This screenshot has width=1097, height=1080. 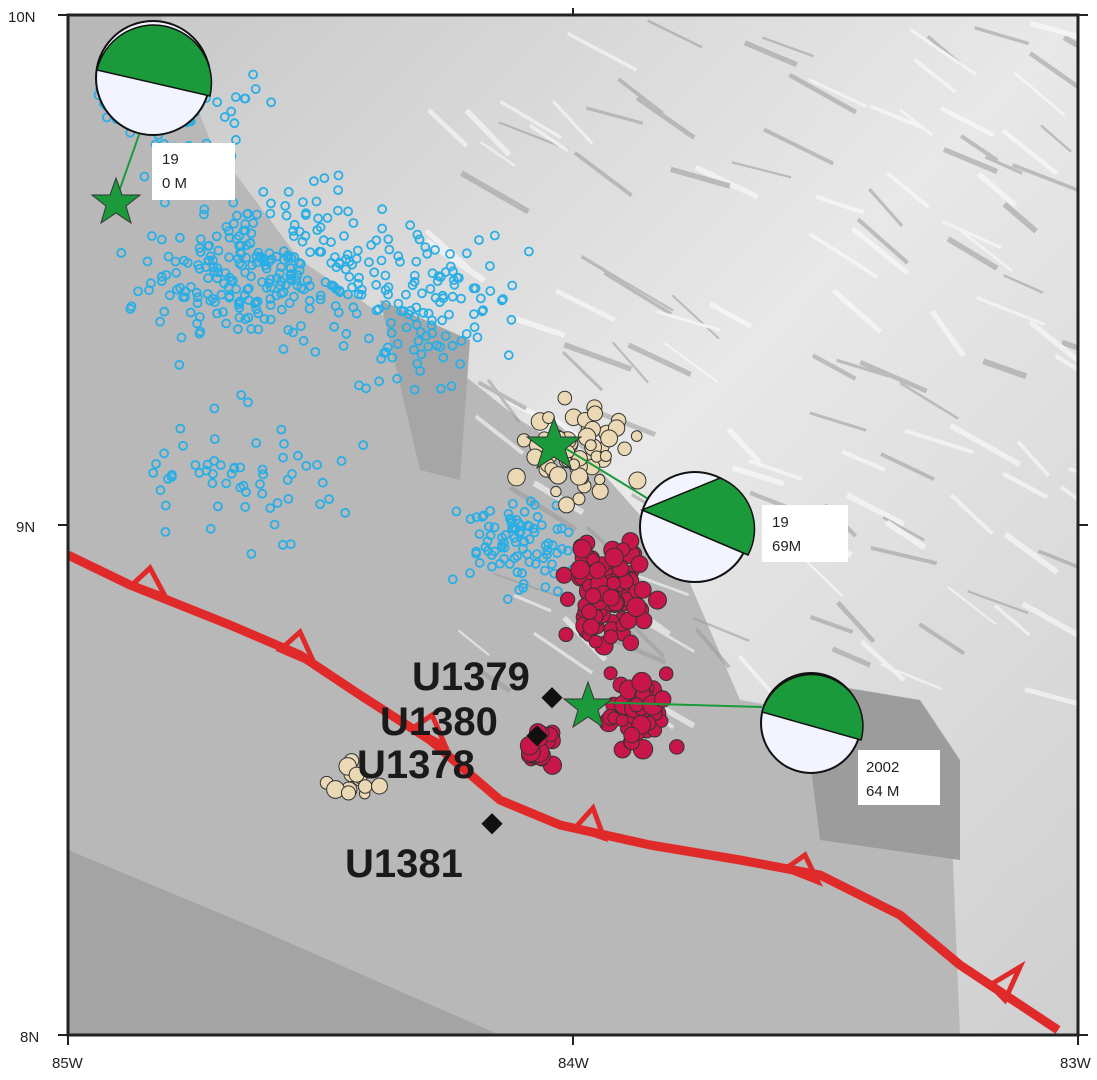 What do you see at coordinates (25, 527) in the screenshot?
I see `lat-label-mid: 9N` at bounding box center [25, 527].